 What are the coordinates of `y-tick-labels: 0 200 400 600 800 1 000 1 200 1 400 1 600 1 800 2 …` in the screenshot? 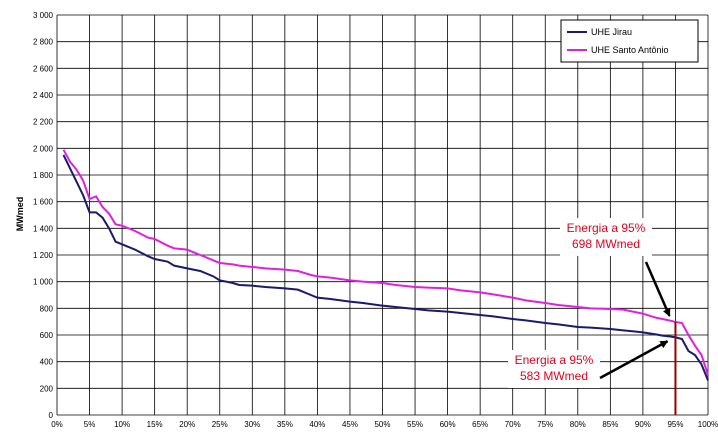 It's located at (43, 215).